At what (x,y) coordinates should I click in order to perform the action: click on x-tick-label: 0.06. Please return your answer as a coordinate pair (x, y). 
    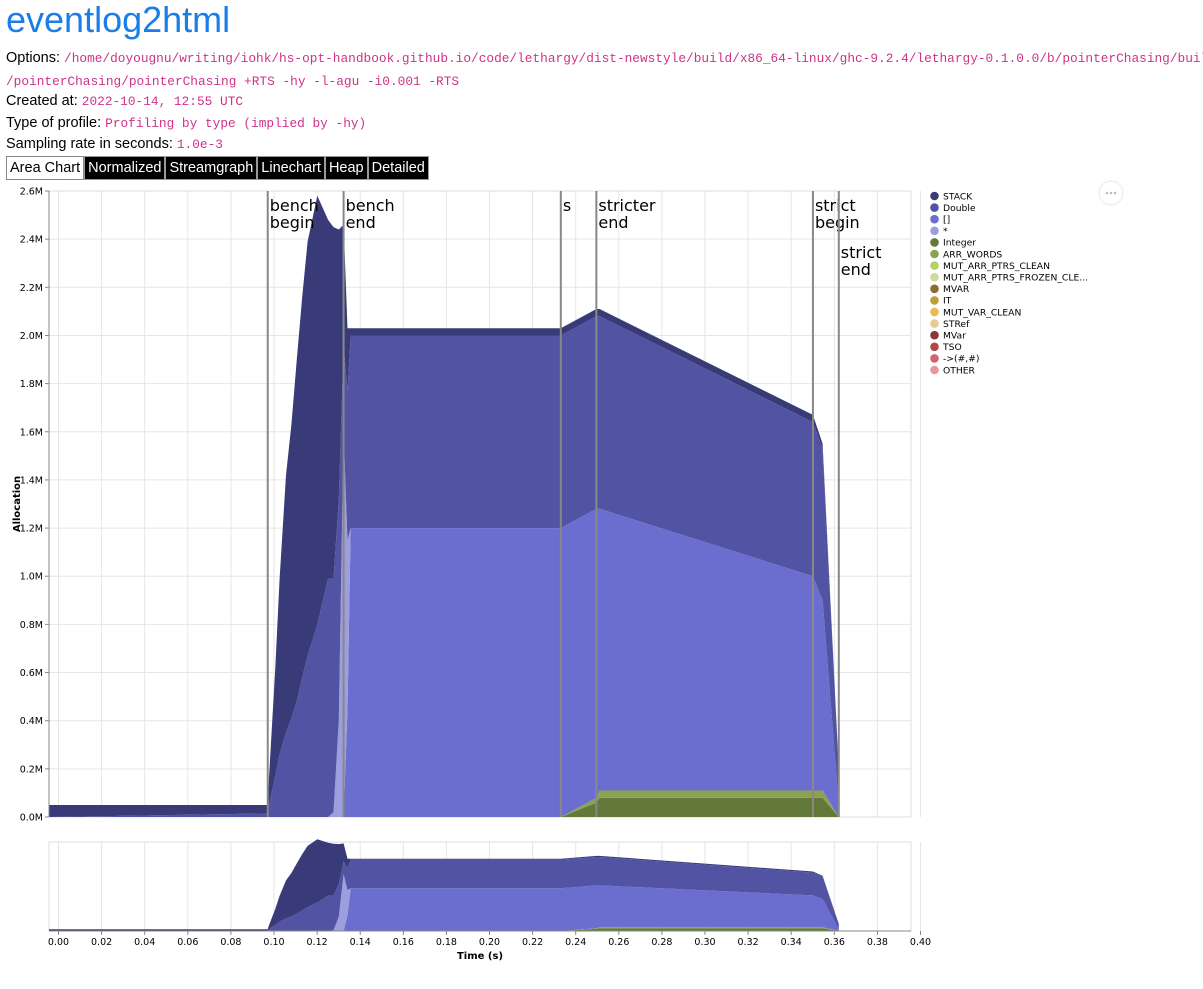
    Looking at the image, I should click on (187, 942).